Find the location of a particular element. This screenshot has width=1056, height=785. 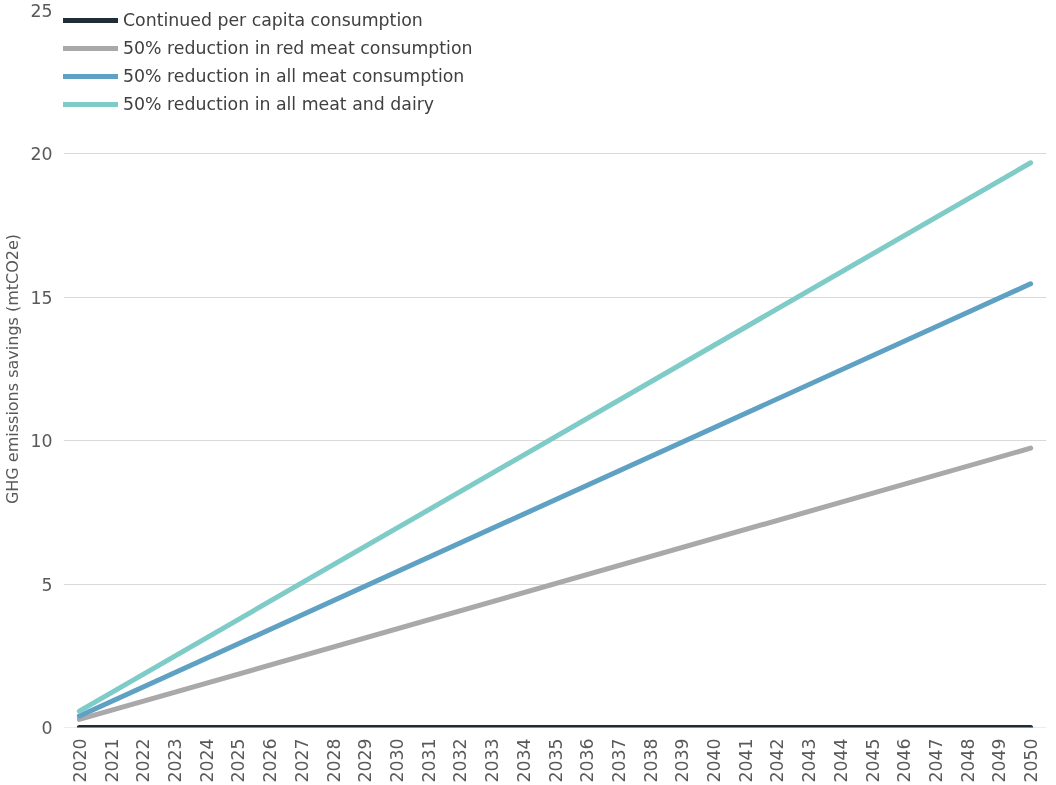

y-tick-label: 10 is located at coordinates (41, 441).